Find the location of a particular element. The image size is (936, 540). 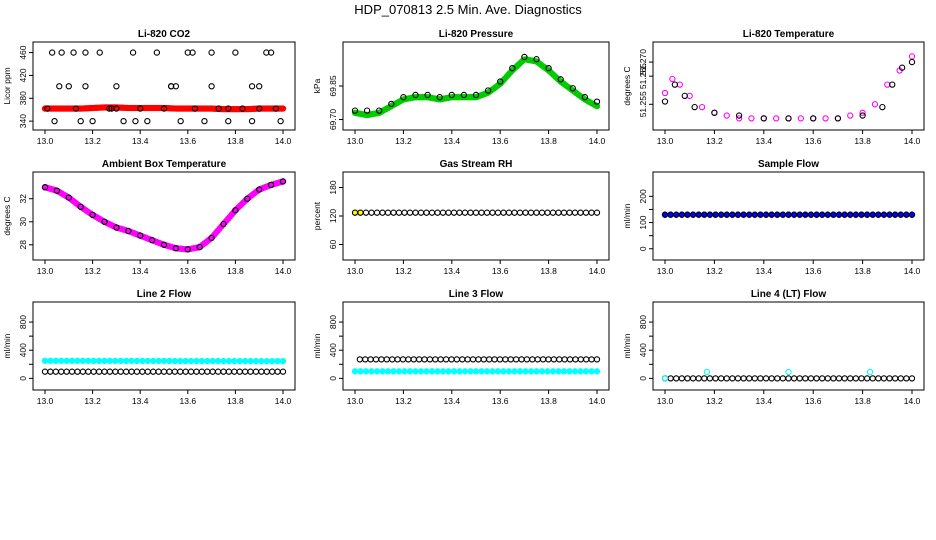

chart-title: Li-820 Pressure is located at coordinates (476, 34).